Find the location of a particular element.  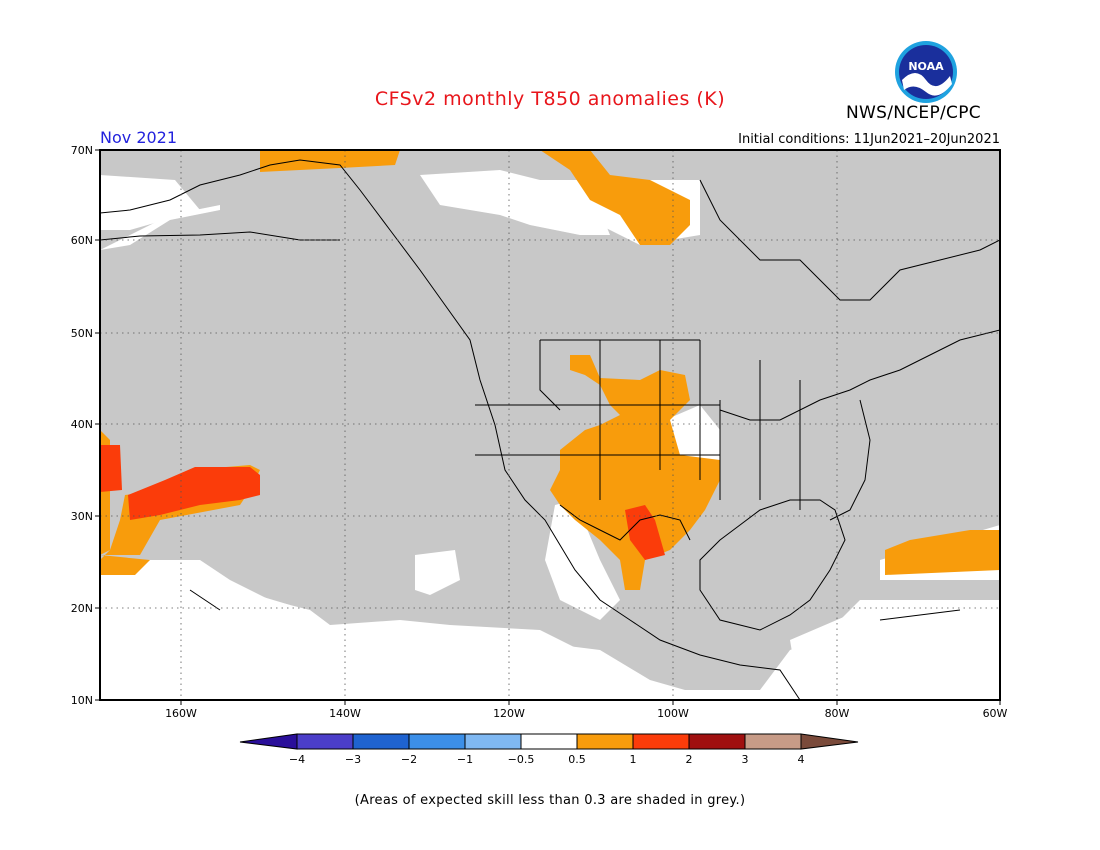

noaa-logo: NOAA is located at coordinates (926, 72).